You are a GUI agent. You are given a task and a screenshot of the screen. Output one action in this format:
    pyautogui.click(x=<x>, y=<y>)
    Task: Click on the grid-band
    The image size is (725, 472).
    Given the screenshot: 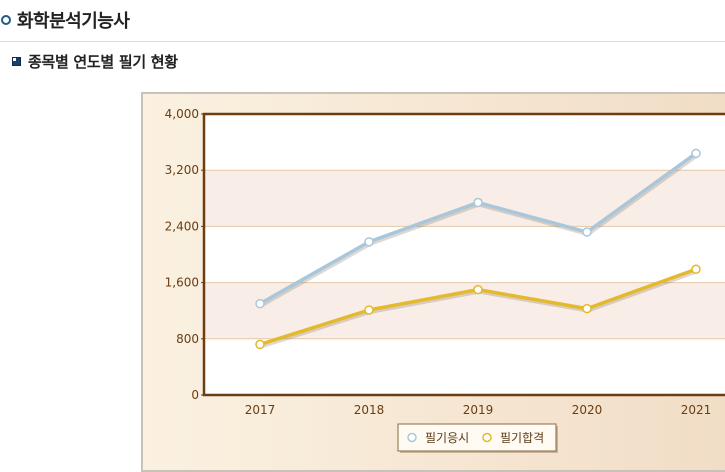 What is the action you would take?
    pyautogui.click(x=464, y=198)
    